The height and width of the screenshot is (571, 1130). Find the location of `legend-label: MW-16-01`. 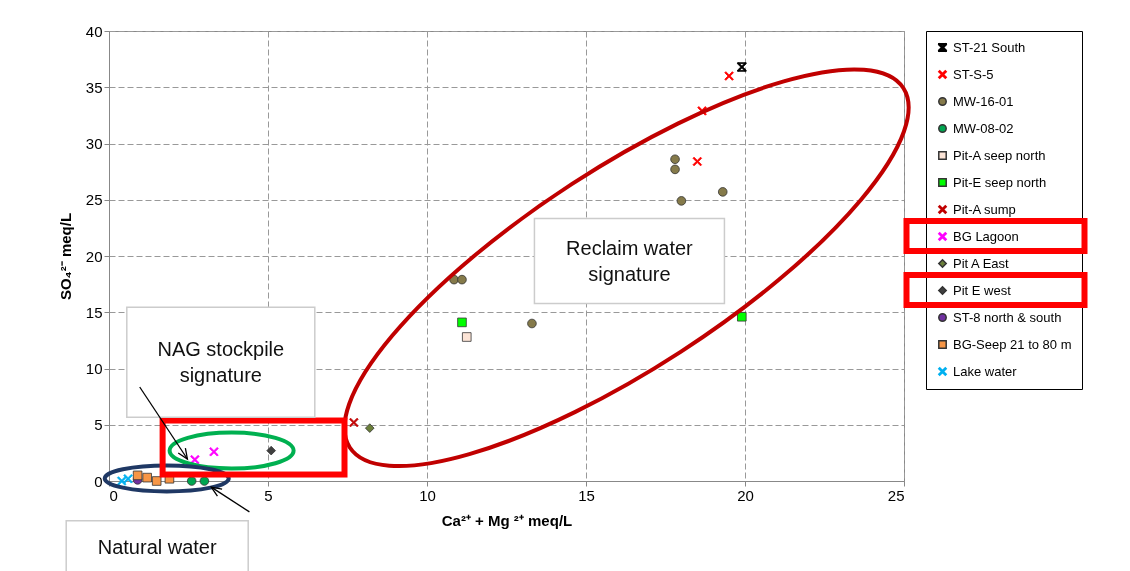

legend-label: MW-16-01 is located at coordinates (983, 101).